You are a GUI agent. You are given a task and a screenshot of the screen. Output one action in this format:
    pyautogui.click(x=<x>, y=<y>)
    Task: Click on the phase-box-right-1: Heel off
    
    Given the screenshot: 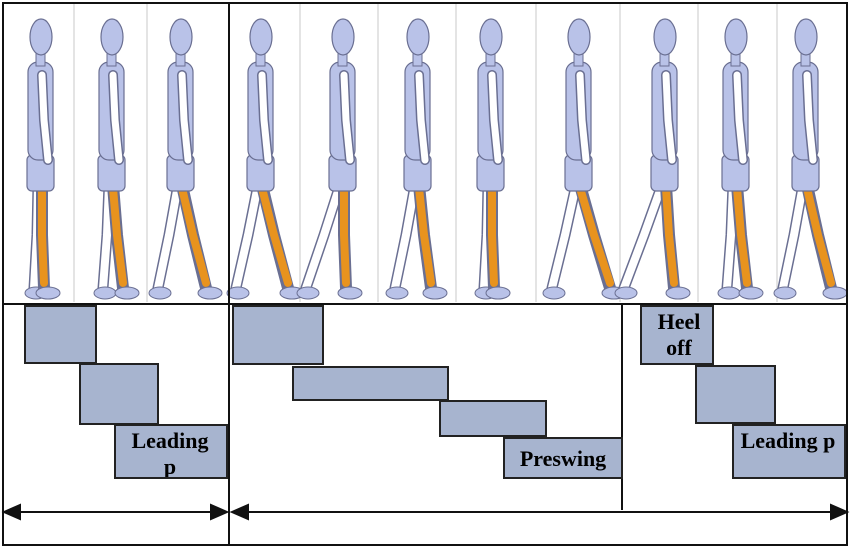 What is the action you would take?
    pyautogui.click(x=677, y=335)
    